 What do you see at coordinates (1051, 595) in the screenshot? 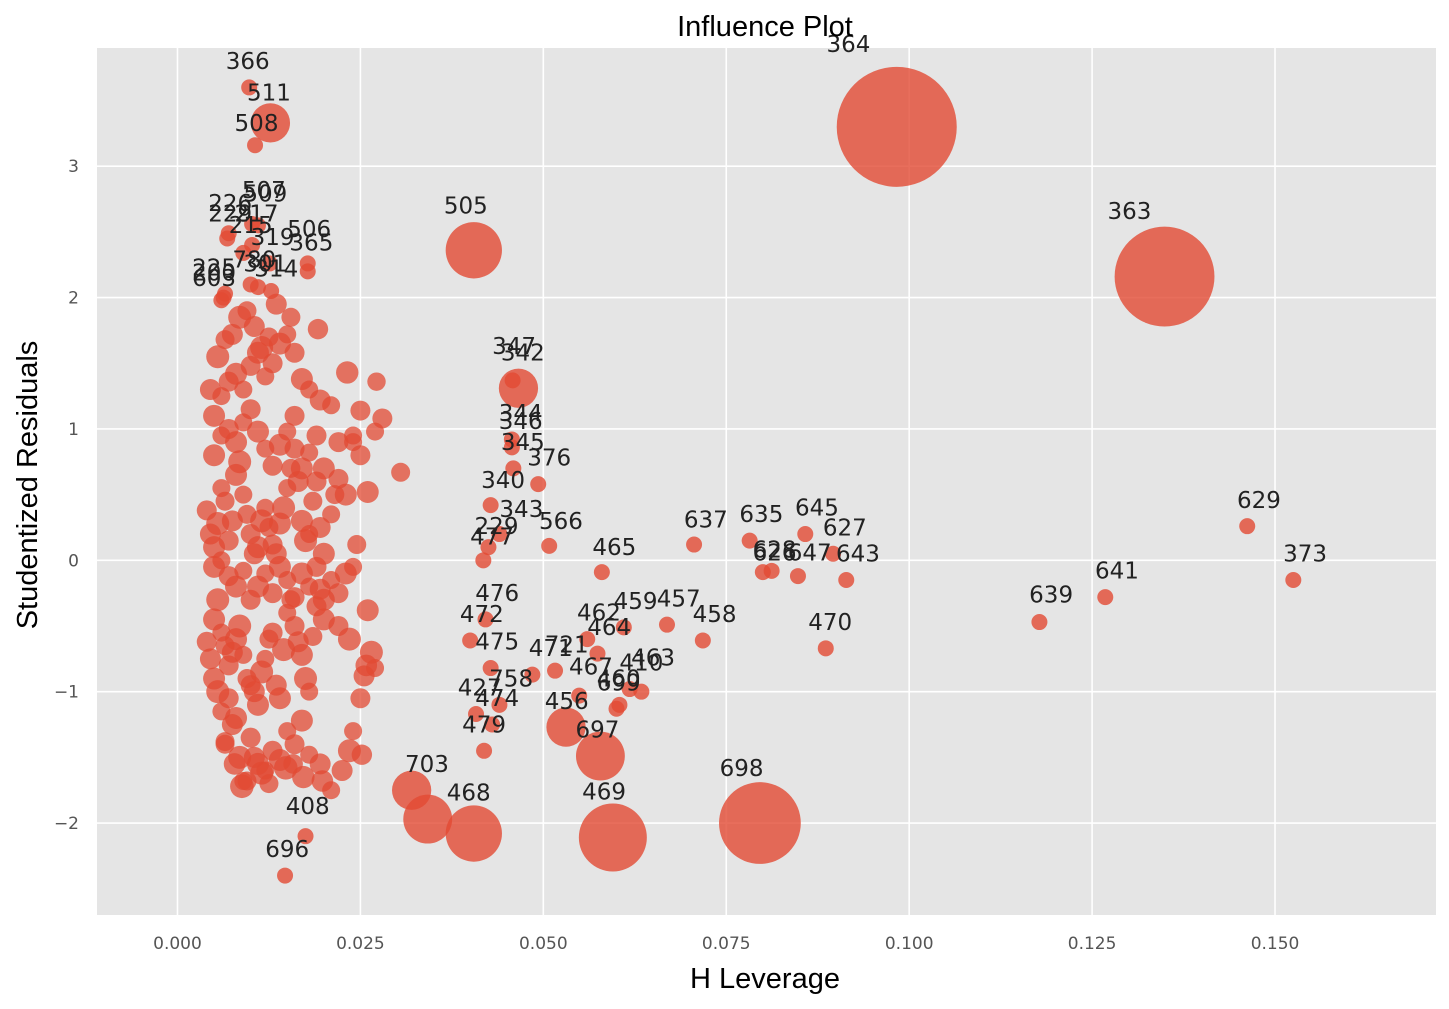
I see `point-label: 639` at bounding box center [1051, 595].